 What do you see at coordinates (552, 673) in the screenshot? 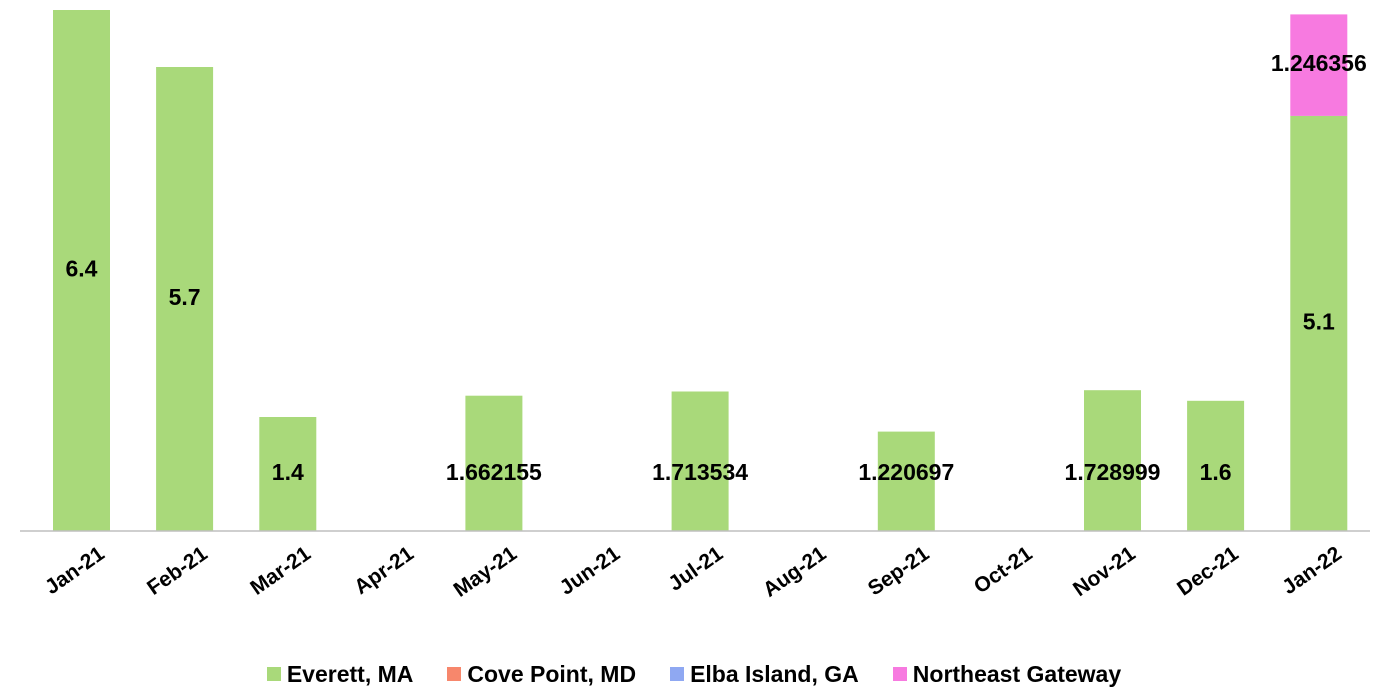
I see `legend-label-cove-point: Cove Point, MD` at bounding box center [552, 673].